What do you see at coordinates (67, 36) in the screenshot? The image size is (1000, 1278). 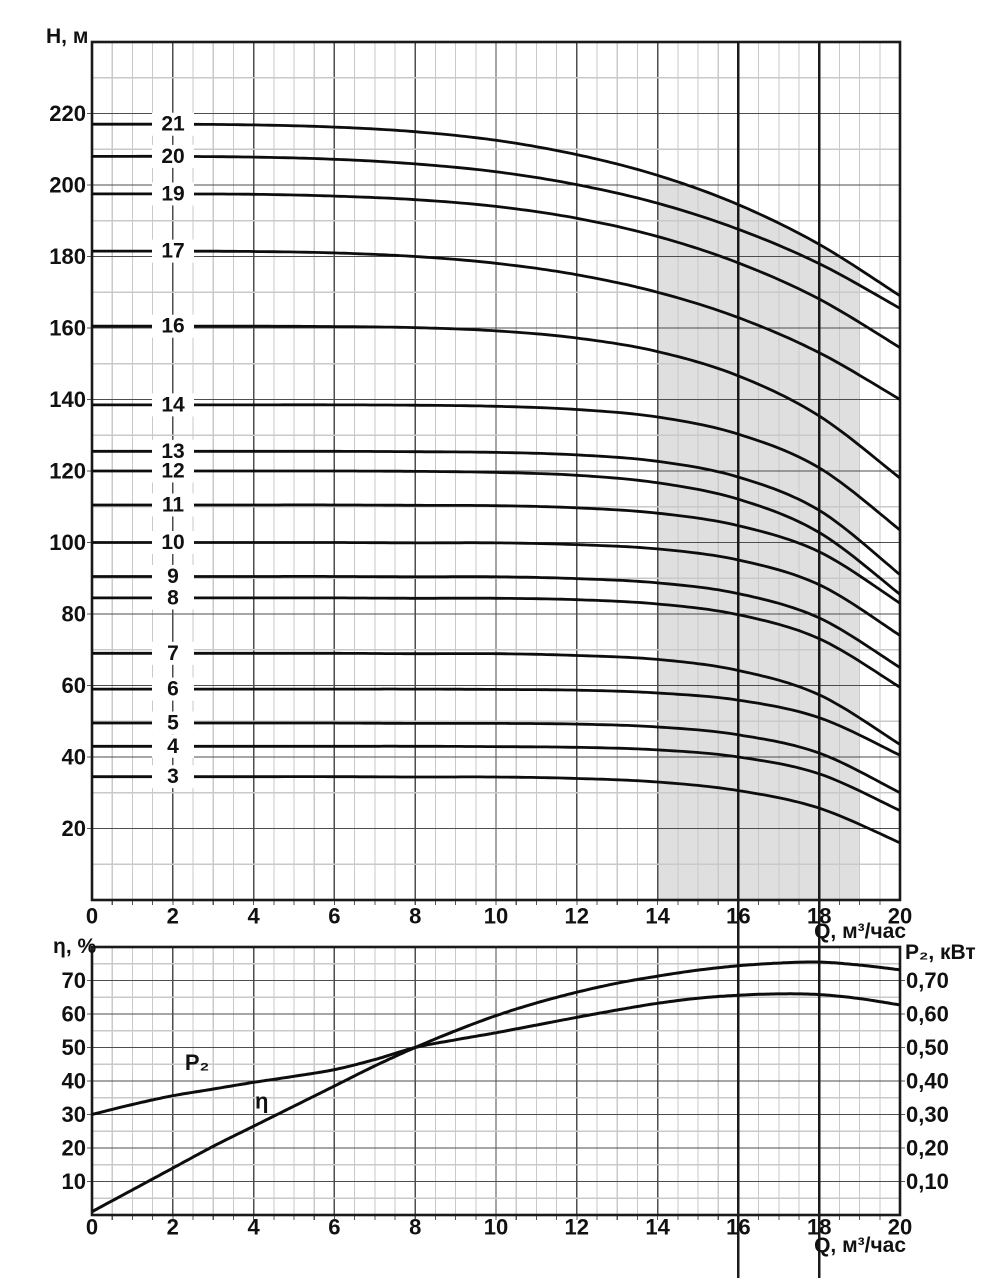 I see `head-axis-title: H, м` at bounding box center [67, 36].